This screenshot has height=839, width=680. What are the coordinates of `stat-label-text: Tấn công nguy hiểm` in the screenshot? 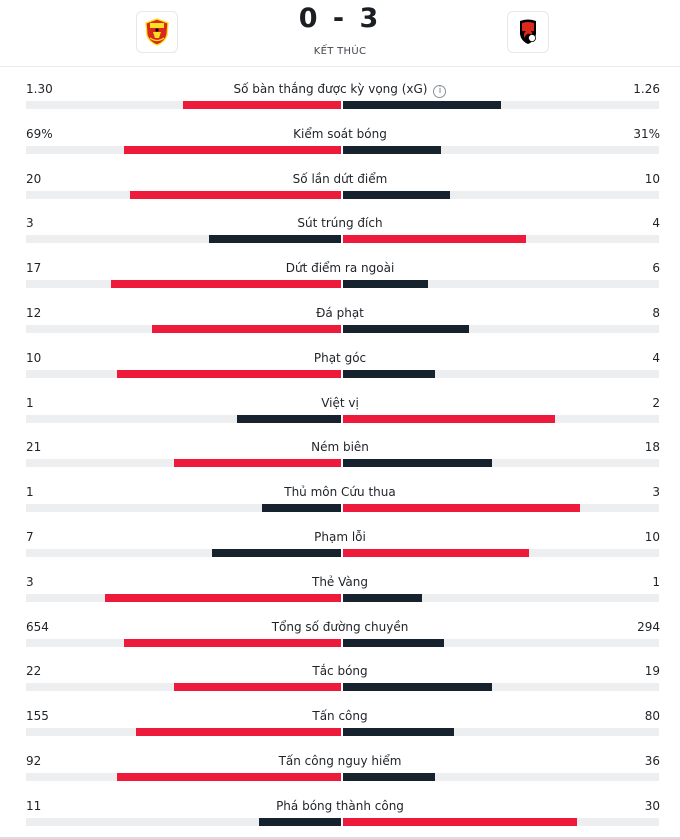 It's located at (340, 761).